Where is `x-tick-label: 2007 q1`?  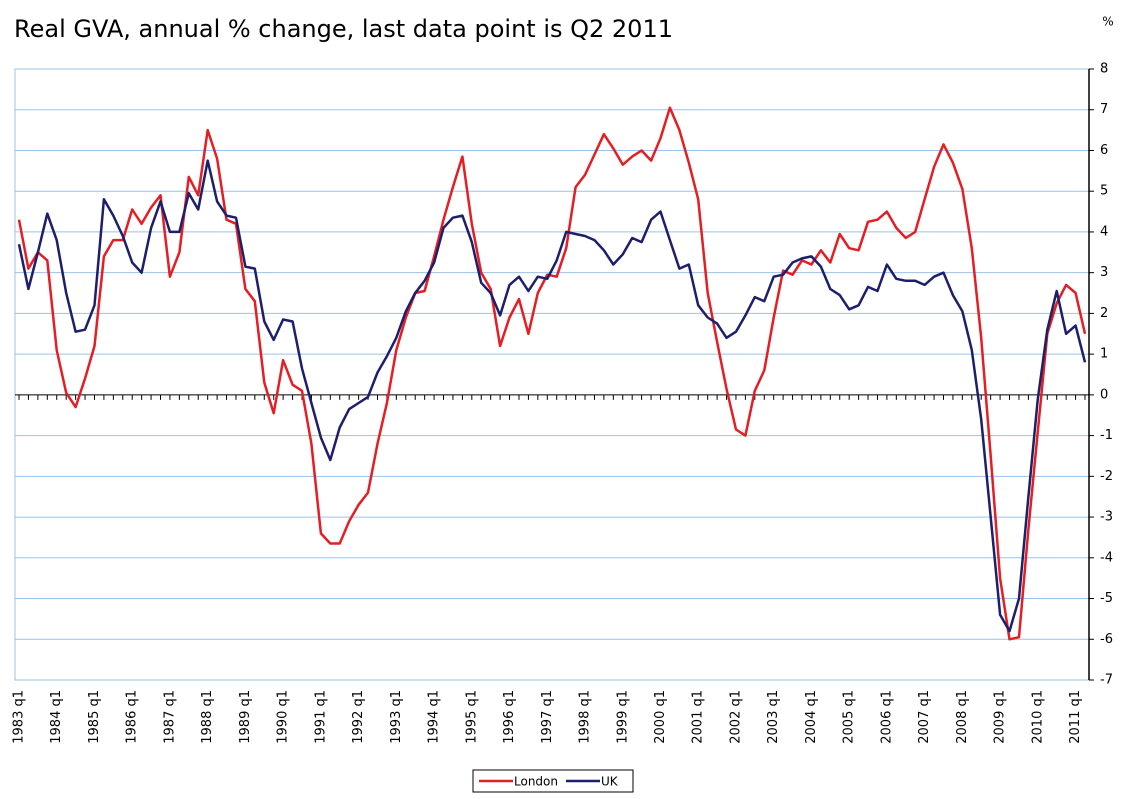 x-tick-label: 2007 q1 is located at coordinates (924, 717).